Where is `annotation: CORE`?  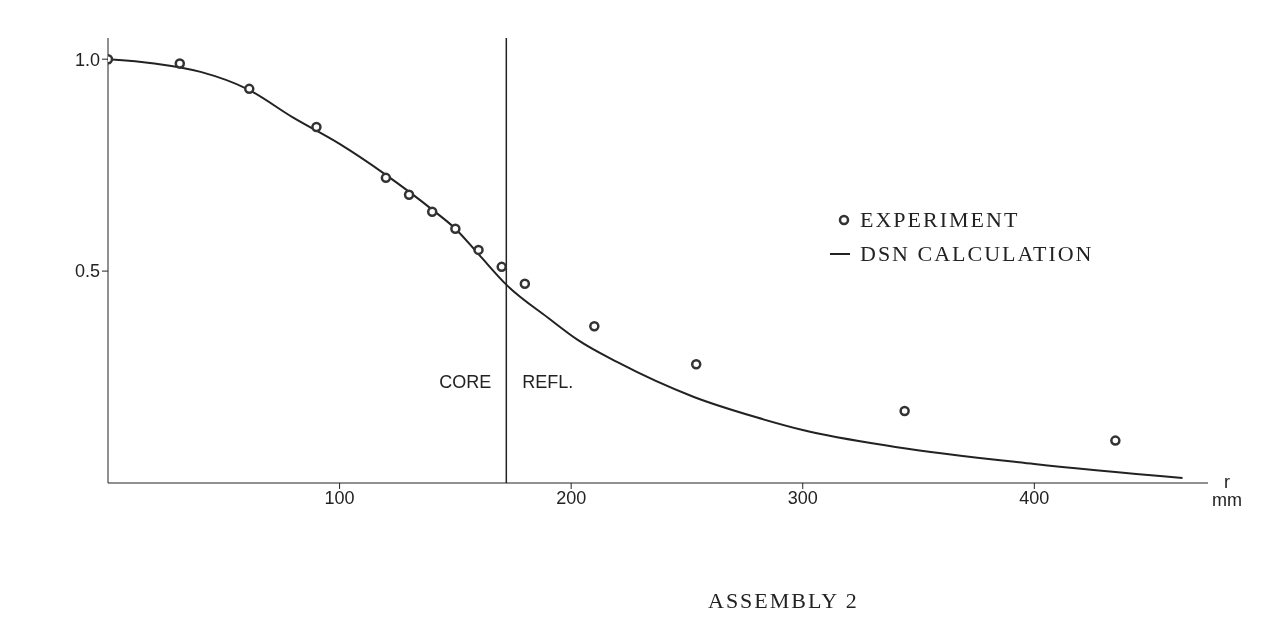 annotation: CORE is located at coordinates (465, 382).